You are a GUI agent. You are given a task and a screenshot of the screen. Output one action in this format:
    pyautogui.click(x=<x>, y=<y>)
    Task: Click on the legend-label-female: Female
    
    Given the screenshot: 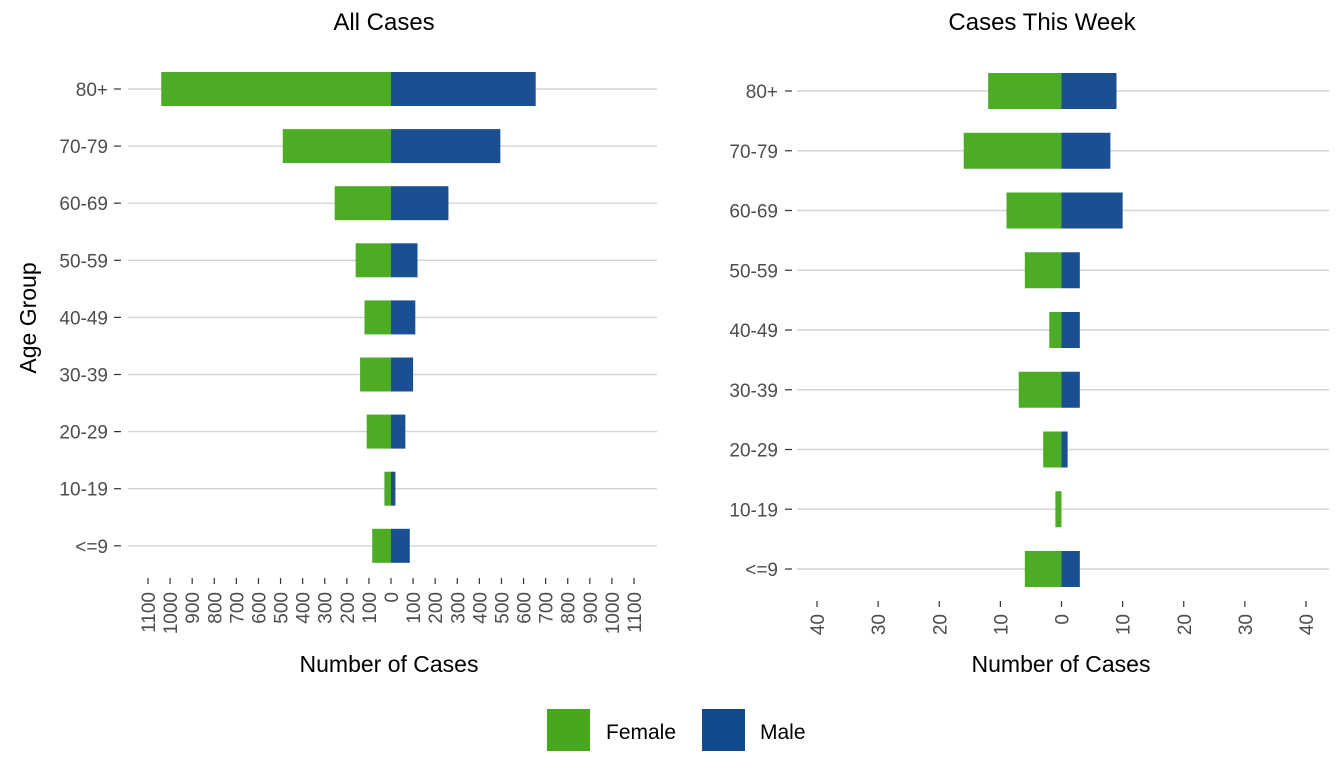 What is the action you would take?
    pyautogui.click(x=641, y=732)
    